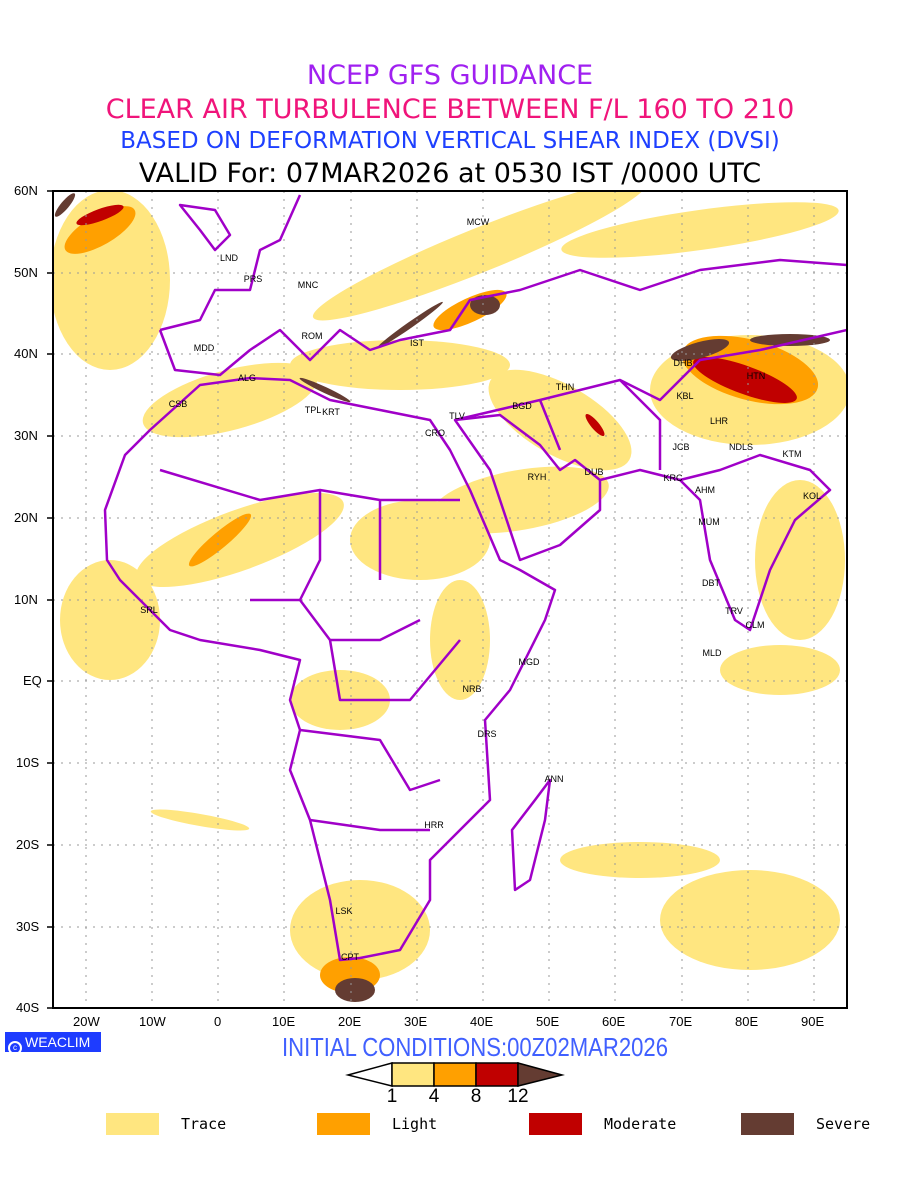 This screenshot has width=900, height=1200. Describe the element at coordinates (415, 1124) in the screenshot. I see `legend-label: Light` at that location.